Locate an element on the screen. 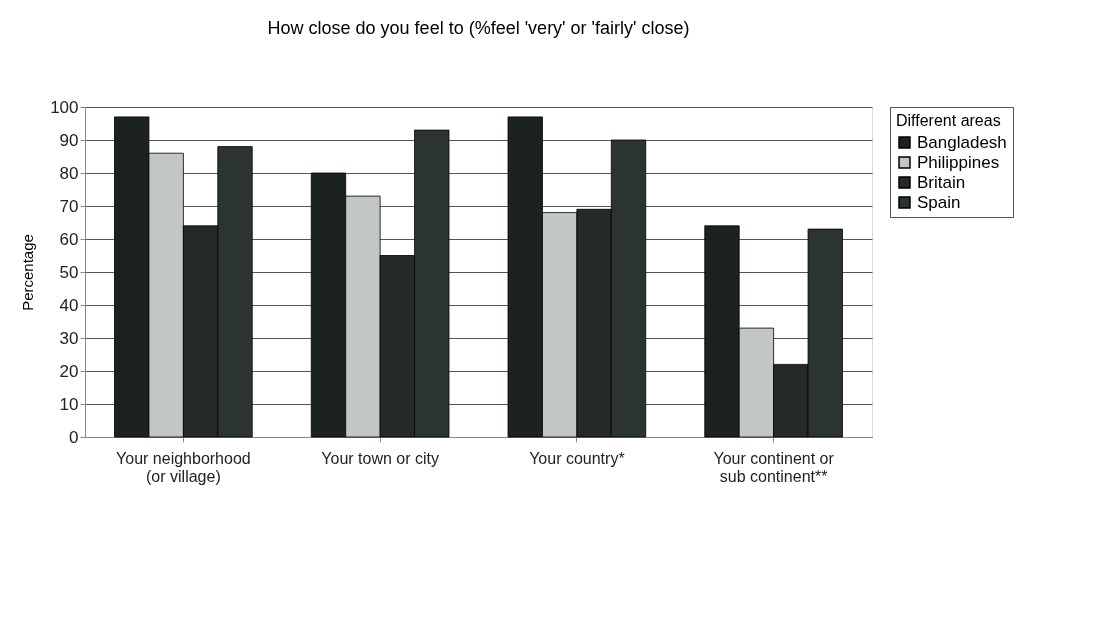  x-tick-label: Your neighborhood (or village) is located at coordinates (183, 467).